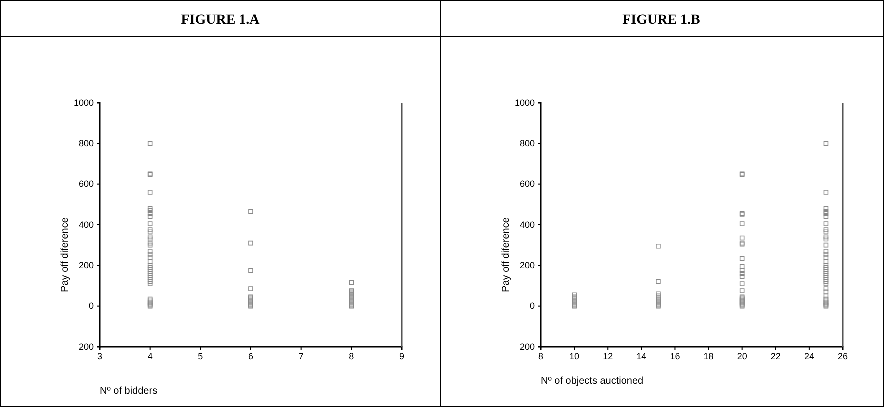  Describe the element at coordinates (709, 356) in the screenshot. I see `x-tick-label: 18` at that location.